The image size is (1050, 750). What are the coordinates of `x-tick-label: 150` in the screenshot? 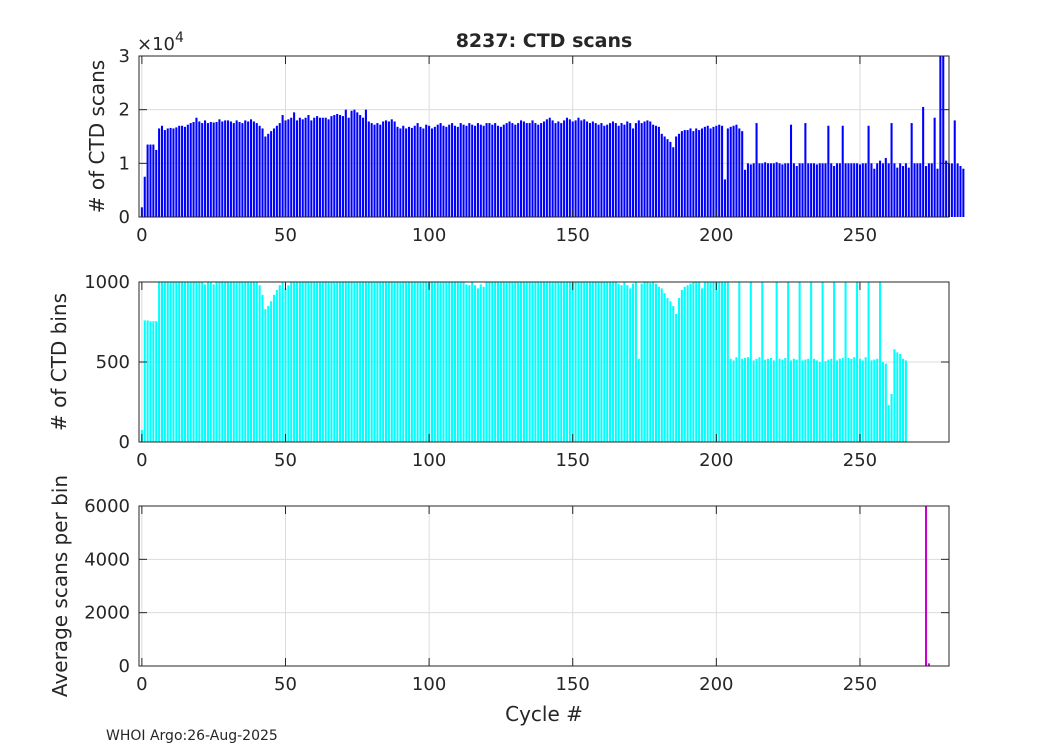 It's located at (573, 684).